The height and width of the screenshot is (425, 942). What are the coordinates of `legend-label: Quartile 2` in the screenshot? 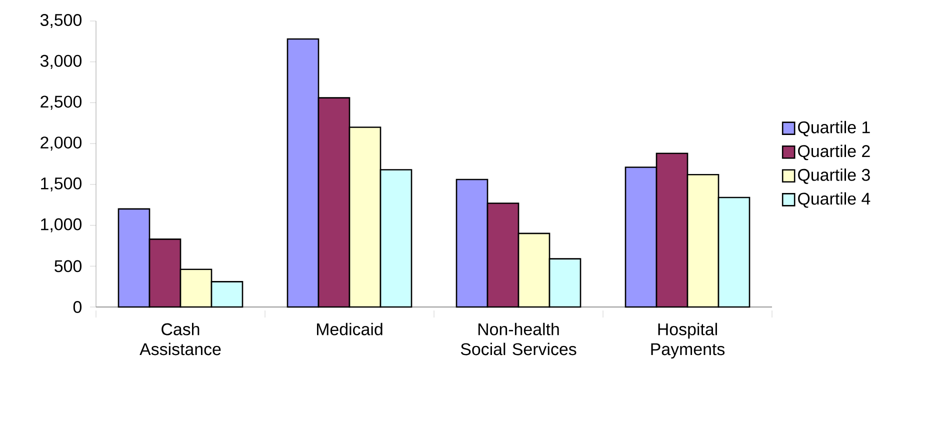 It's located at (834, 152).